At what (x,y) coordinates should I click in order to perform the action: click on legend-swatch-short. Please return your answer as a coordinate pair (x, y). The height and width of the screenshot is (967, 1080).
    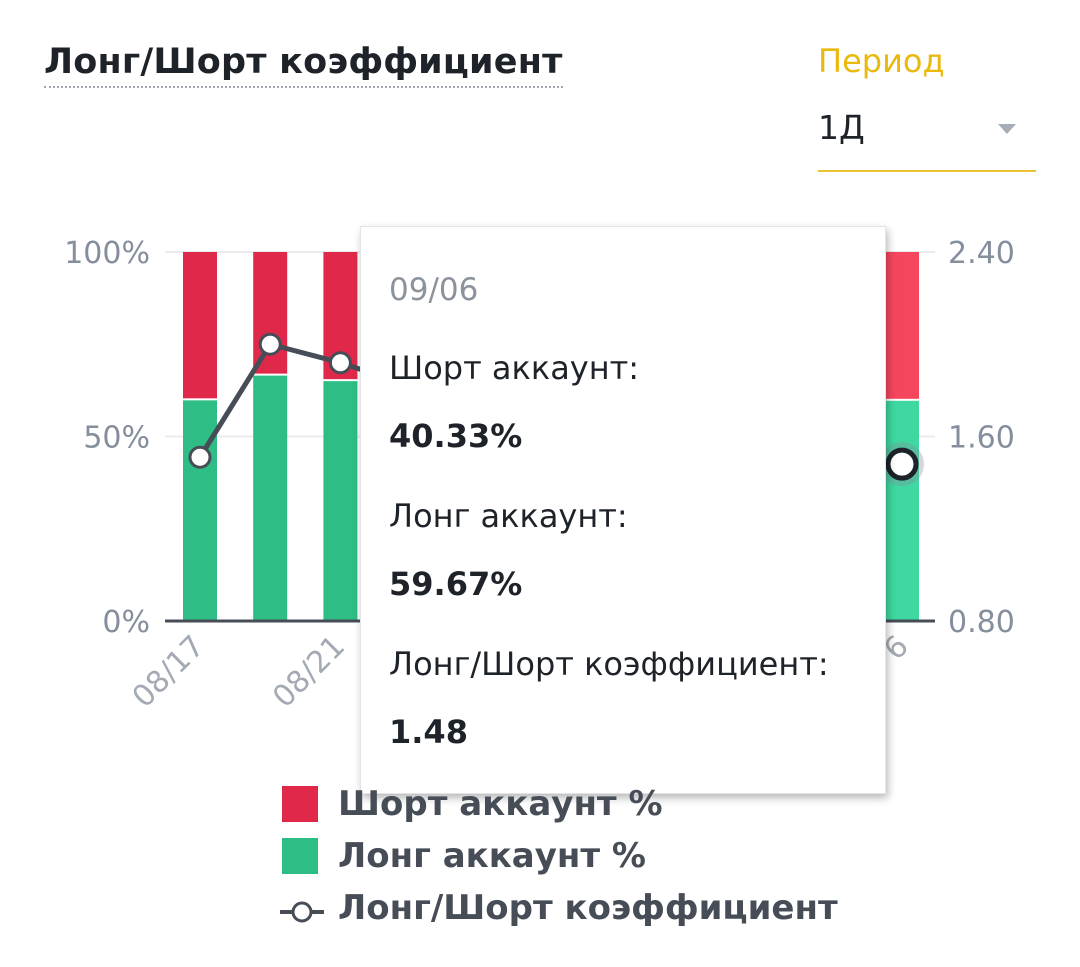
    Looking at the image, I should click on (300, 804).